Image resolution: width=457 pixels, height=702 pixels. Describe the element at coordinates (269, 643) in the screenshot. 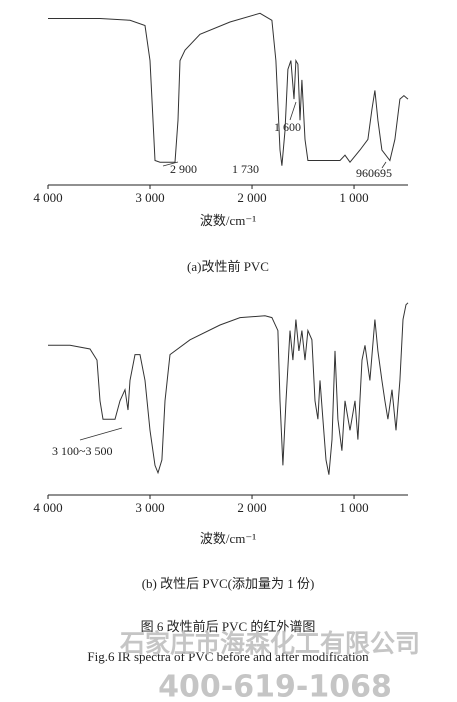

I see `watermark-company: 石家庄市海森化工有限公司` at that location.